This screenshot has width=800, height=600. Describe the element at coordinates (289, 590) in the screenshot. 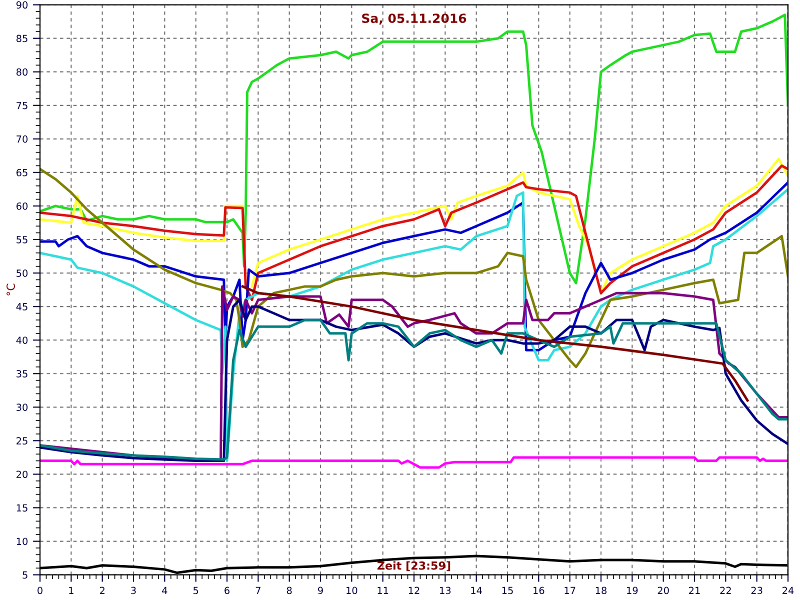

I see `x-tick-label: 8` at that location.